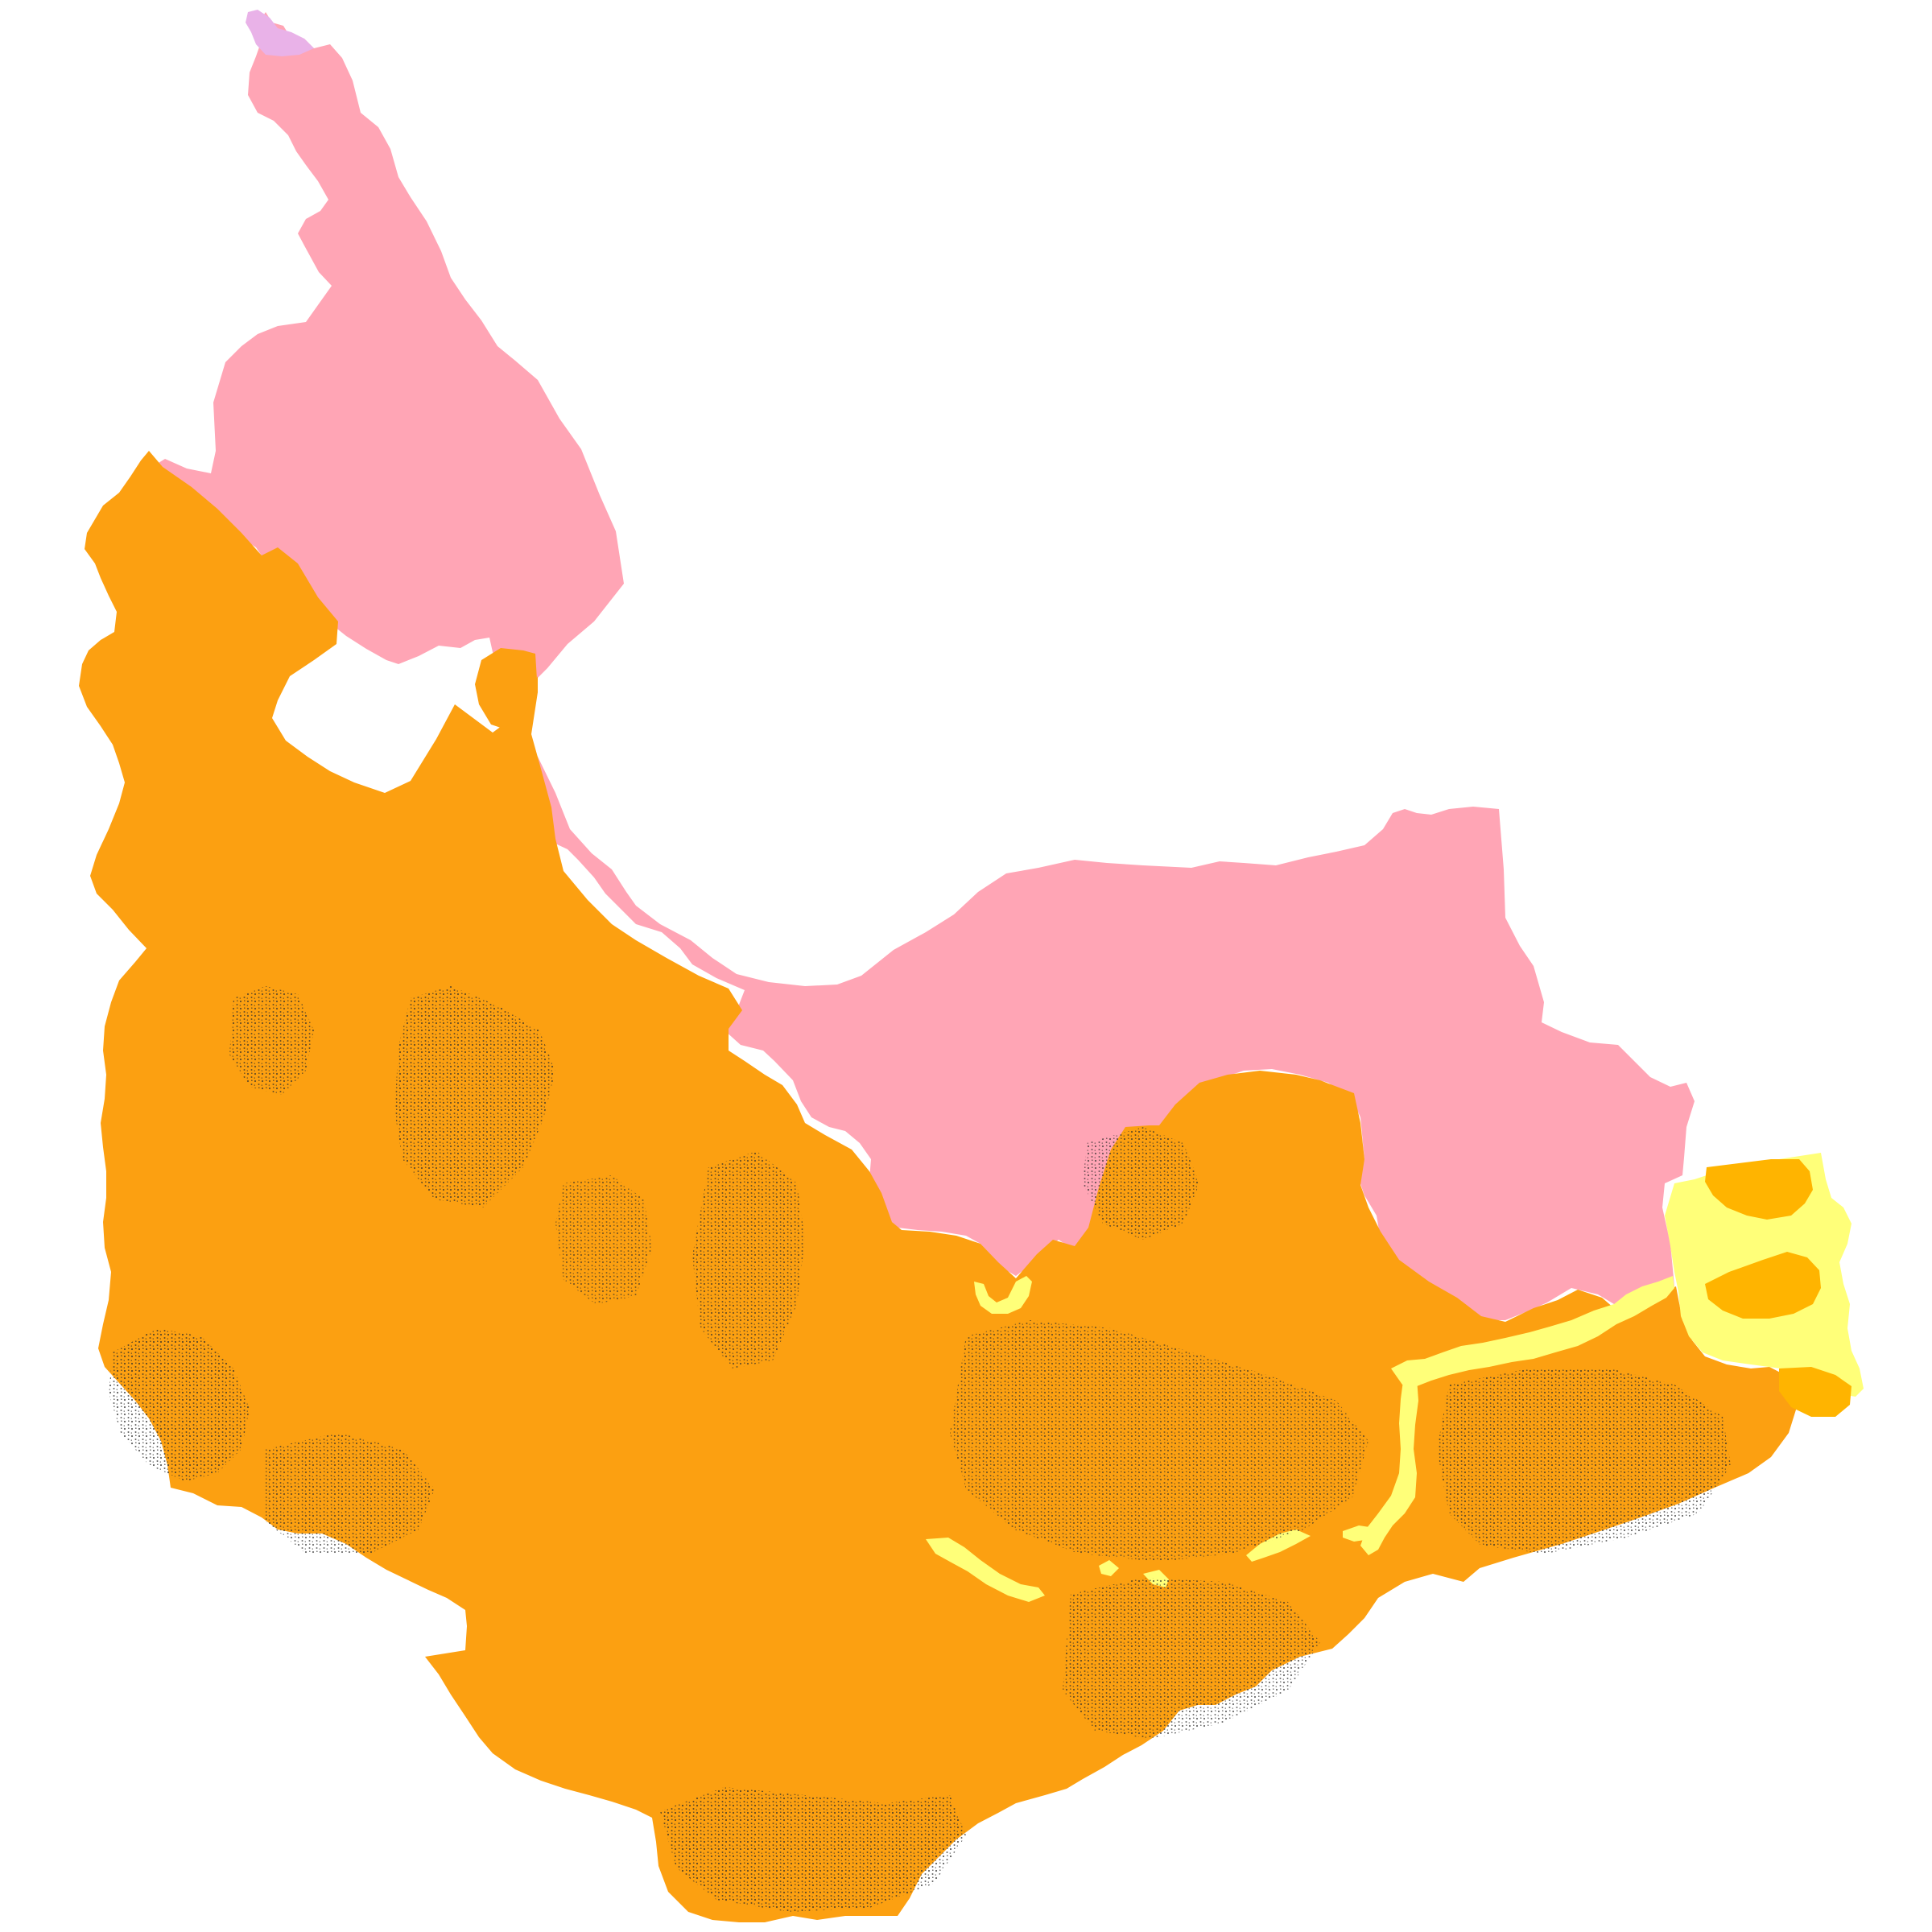 The image size is (1932, 1932). Describe the element at coordinates (603, 1239) in the screenshot. I see `stipple-zone-central-left` at that location.